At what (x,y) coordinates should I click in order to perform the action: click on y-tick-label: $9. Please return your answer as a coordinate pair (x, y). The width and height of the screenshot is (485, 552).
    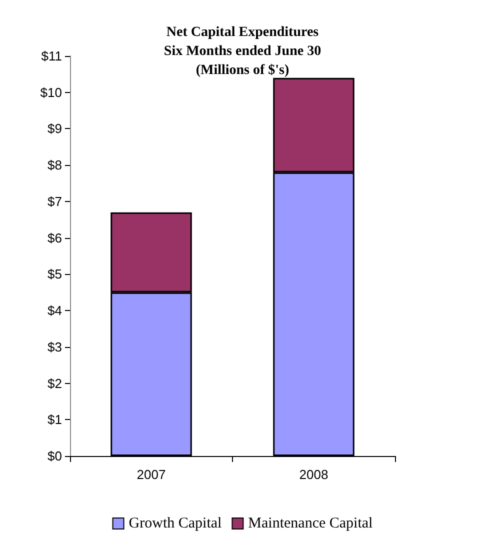
    Looking at the image, I should click on (55, 128).